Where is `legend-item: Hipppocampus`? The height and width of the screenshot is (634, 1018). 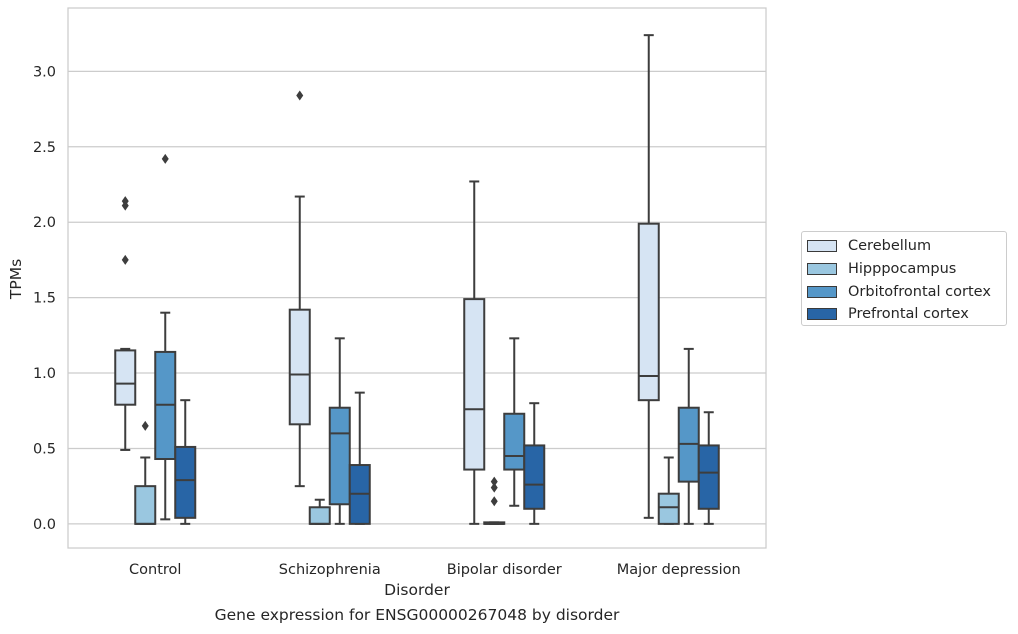
legend-item: Hipppocampus is located at coordinates (906, 269).